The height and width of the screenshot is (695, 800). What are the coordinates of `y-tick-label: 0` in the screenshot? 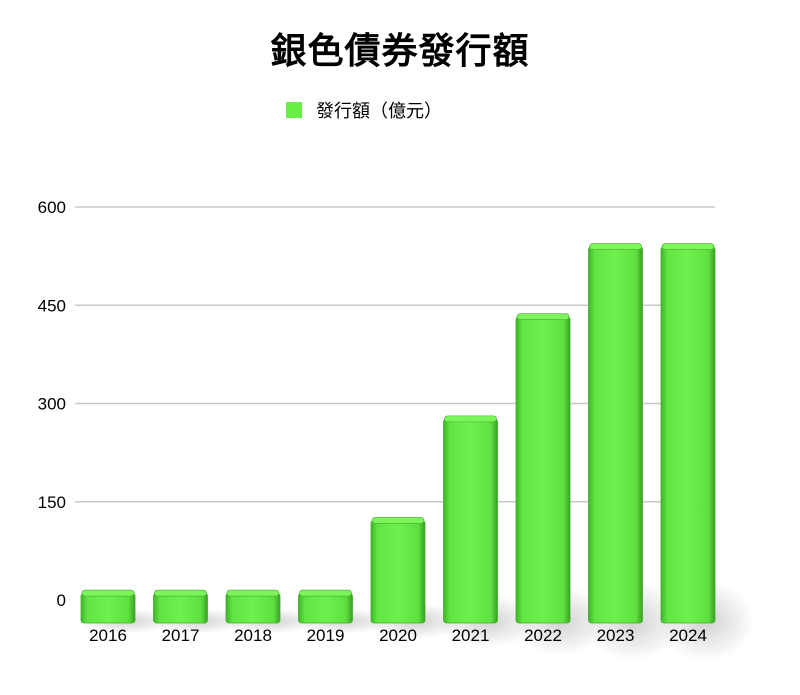 It's located at (61, 600).